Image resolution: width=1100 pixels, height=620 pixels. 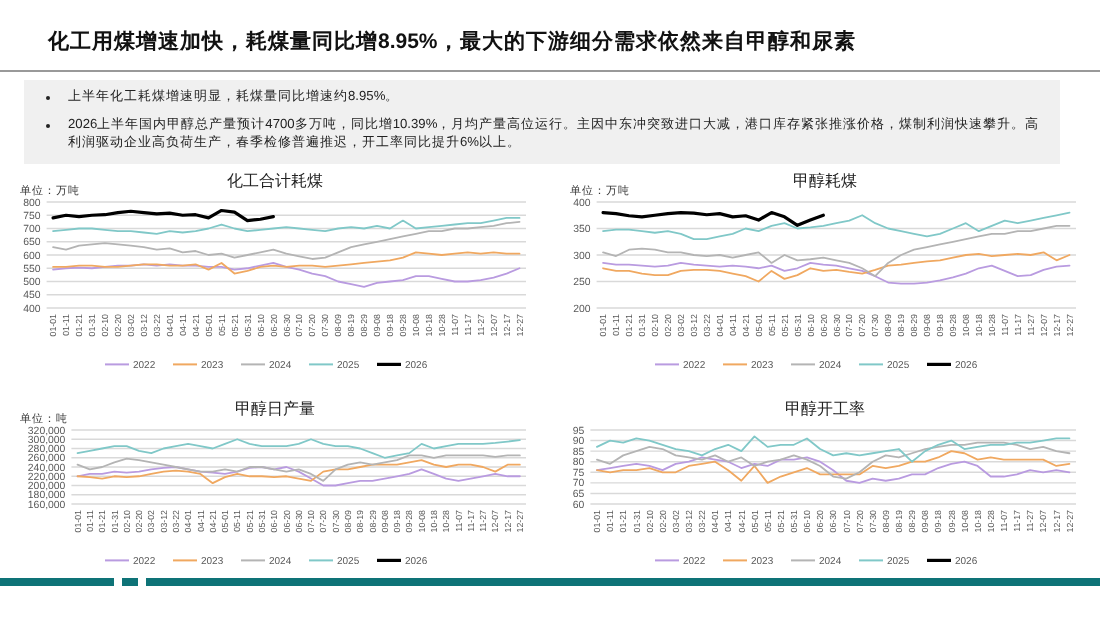 What do you see at coordinates (452, 42) in the screenshot?
I see `text: 化工用煤增速加快，耗煤量同比增8.95%，最大的下游细分需求依然来自甲醇和尿素` at bounding box center [452, 42].